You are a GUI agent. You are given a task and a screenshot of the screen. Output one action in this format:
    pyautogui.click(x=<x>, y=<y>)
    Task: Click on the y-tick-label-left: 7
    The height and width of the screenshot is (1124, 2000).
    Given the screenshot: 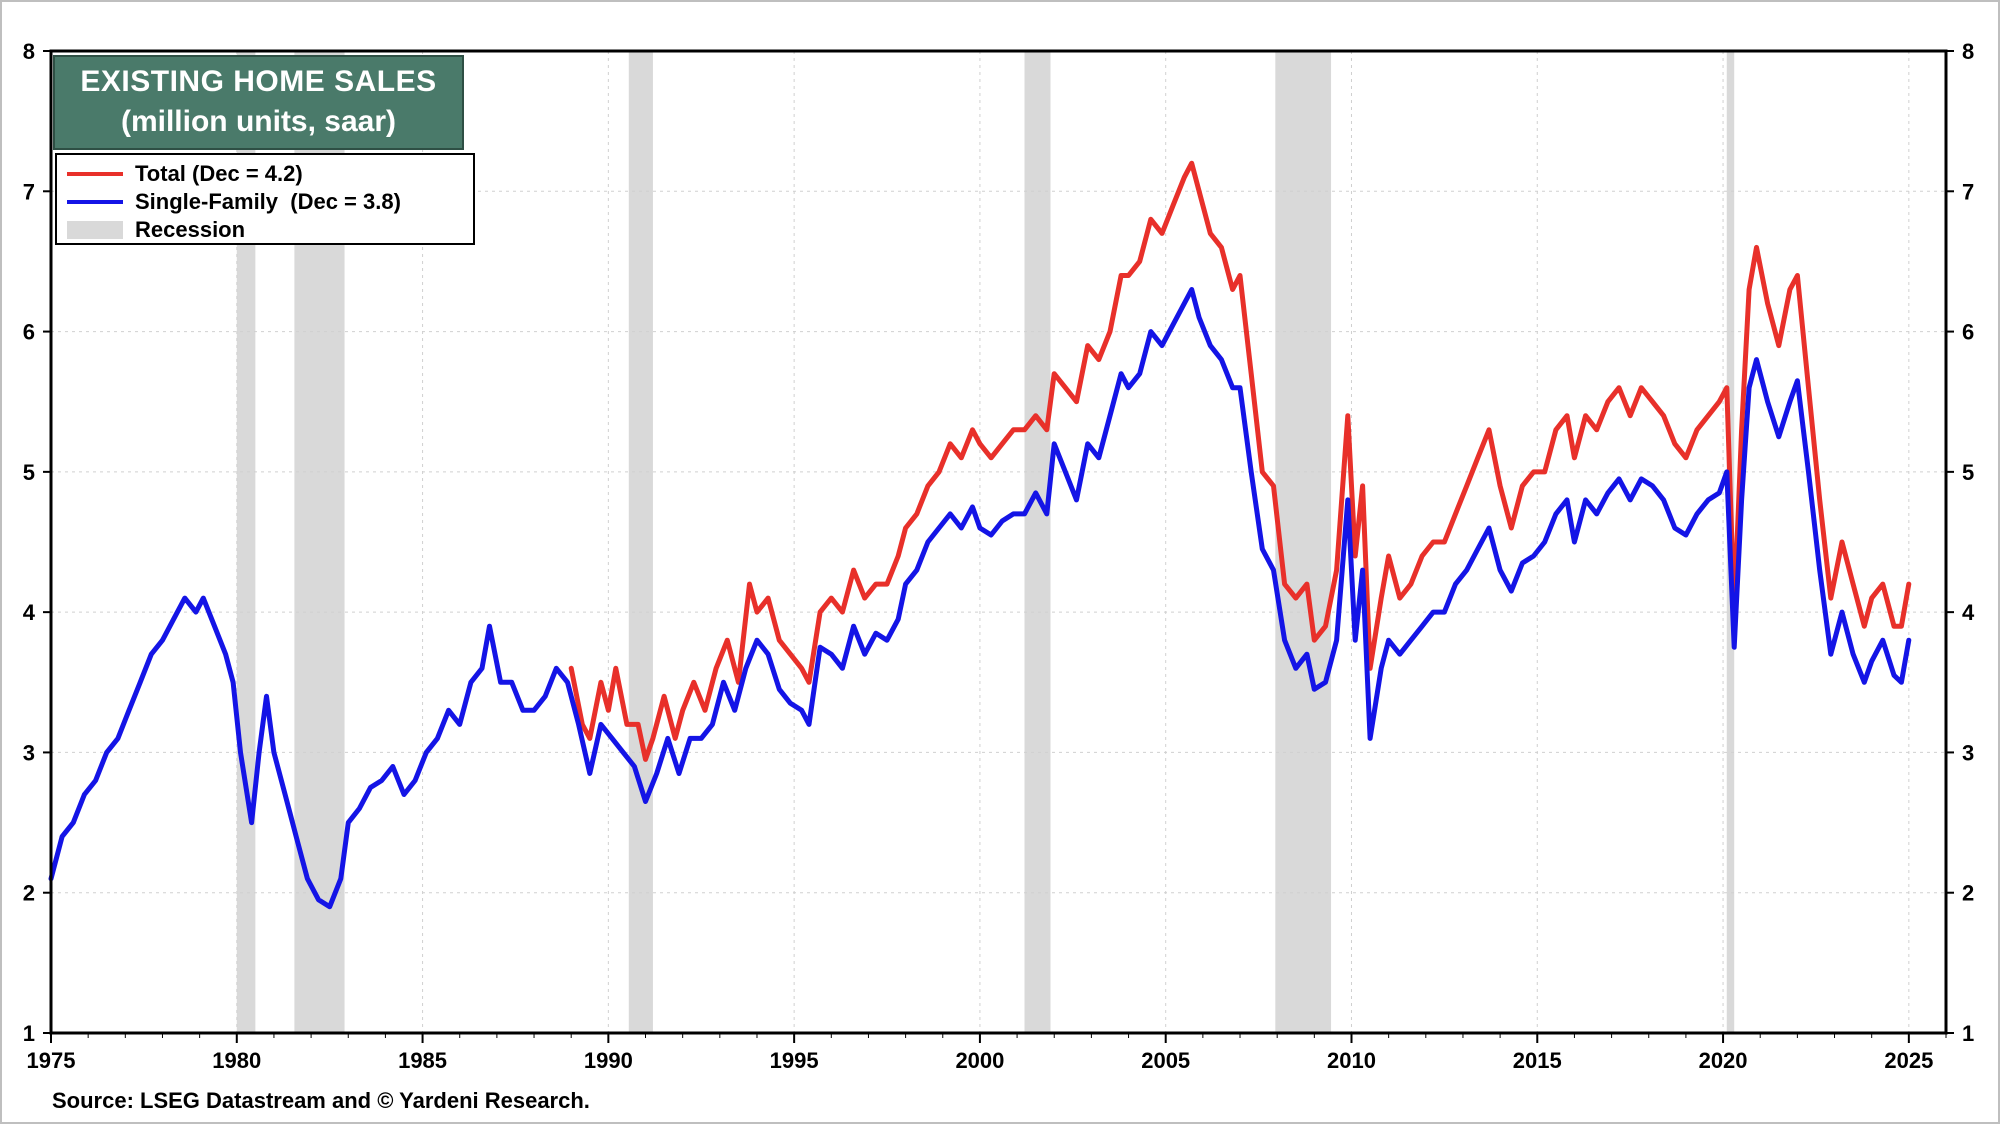 What is the action you would take?
    pyautogui.click(x=29, y=191)
    